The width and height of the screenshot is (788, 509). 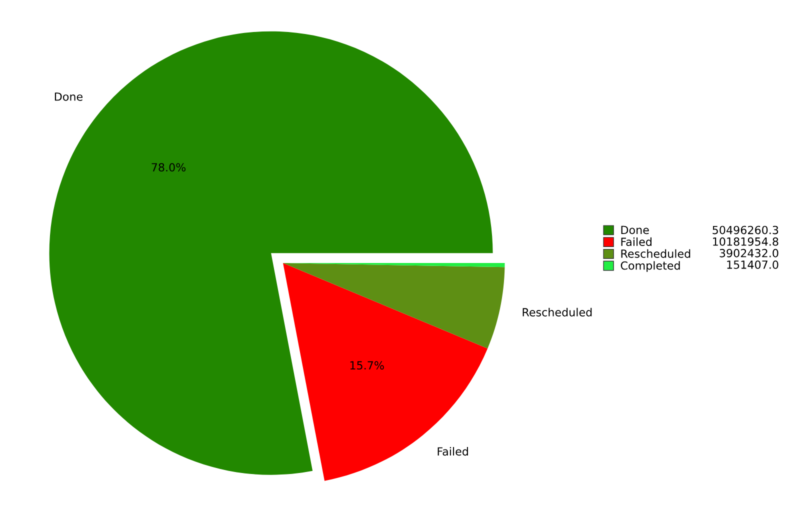 What do you see at coordinates (453, 451) in the screenshot?
I see `slice-label: Failed` at bounding box center [453, 451].